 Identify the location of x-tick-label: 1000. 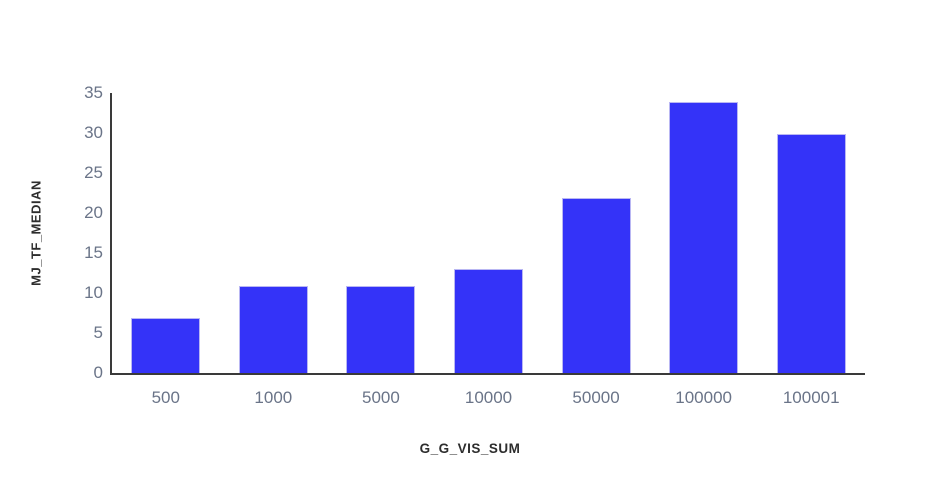
(273, 397).